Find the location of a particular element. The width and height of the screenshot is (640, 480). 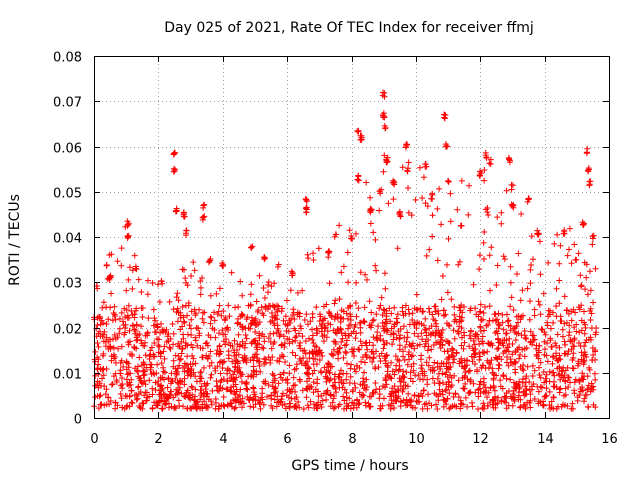

x-tick-label: 6 is located at coordinates (287, 439).